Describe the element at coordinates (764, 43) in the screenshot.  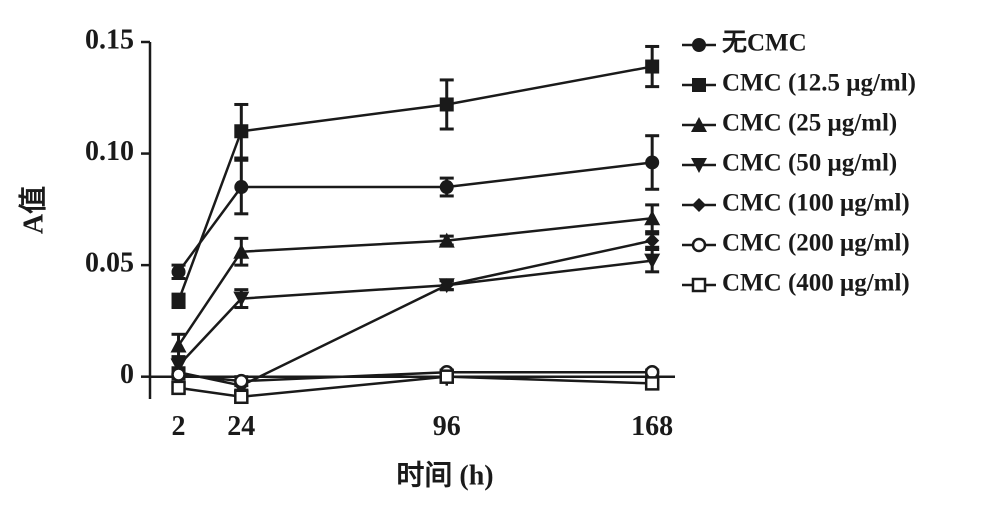
I see `legend-label: 无CMC` at that location.